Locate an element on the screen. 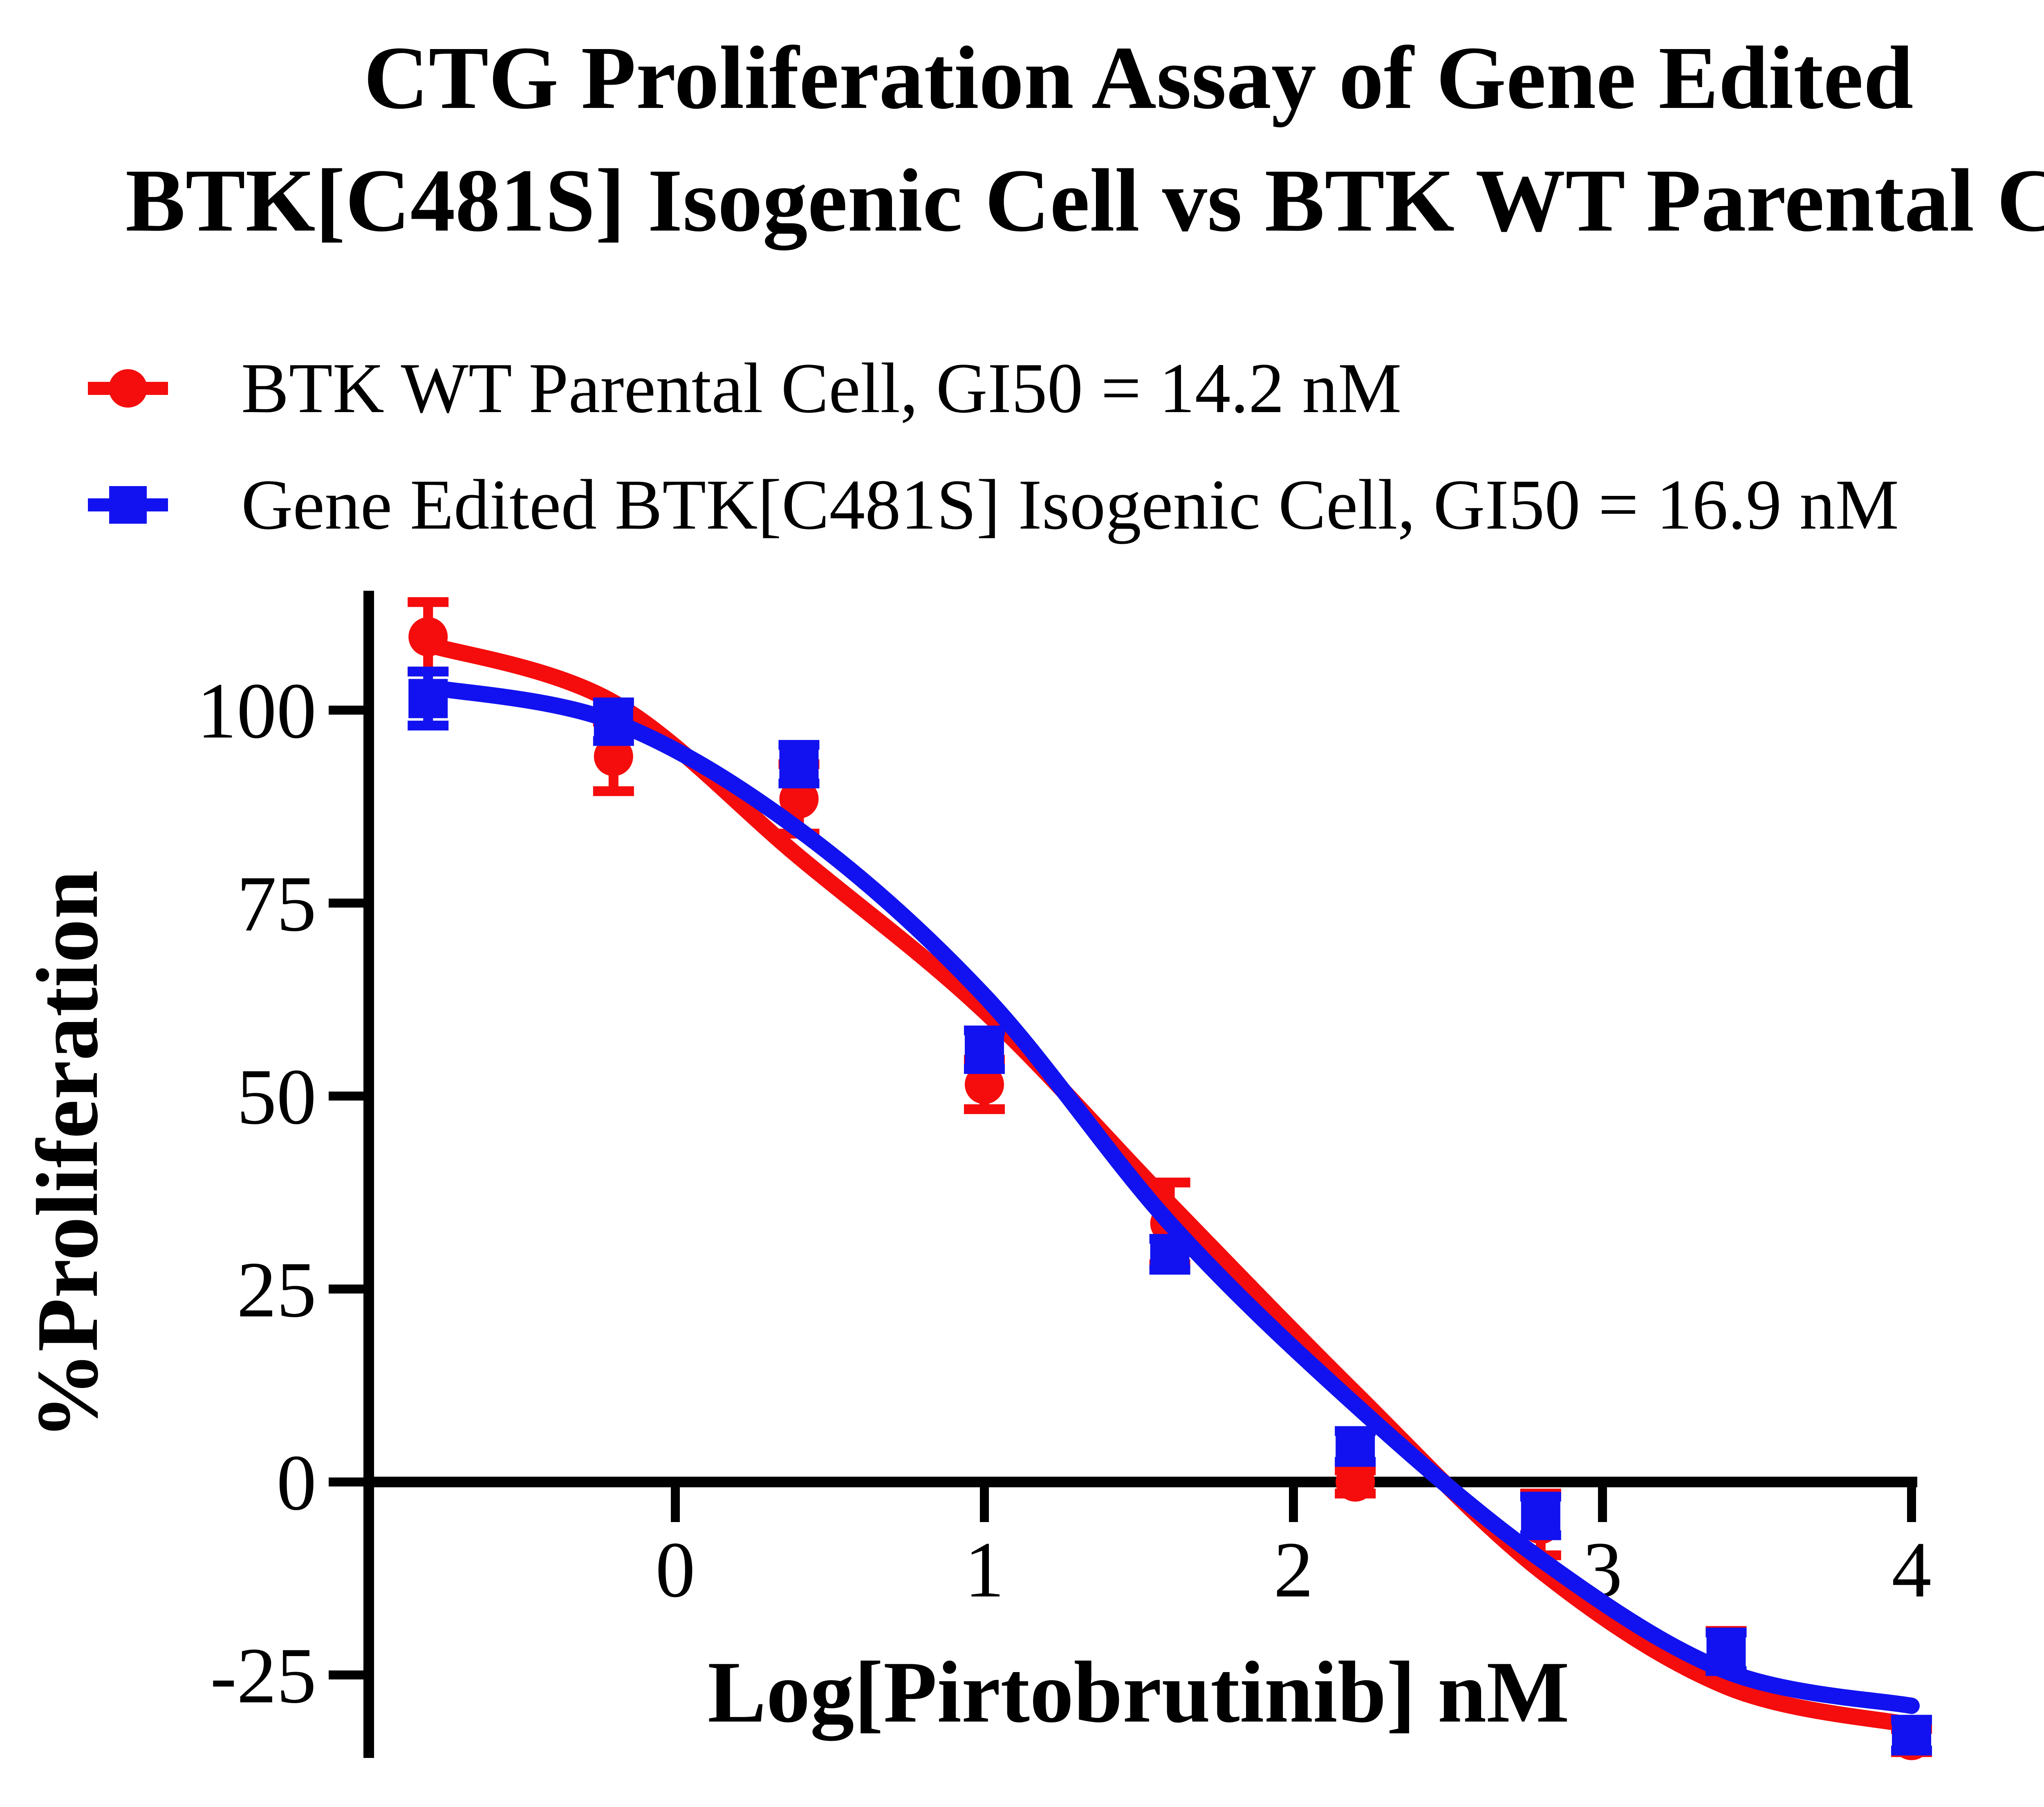  x-axis-line is located at coordinates (1140, 1482).